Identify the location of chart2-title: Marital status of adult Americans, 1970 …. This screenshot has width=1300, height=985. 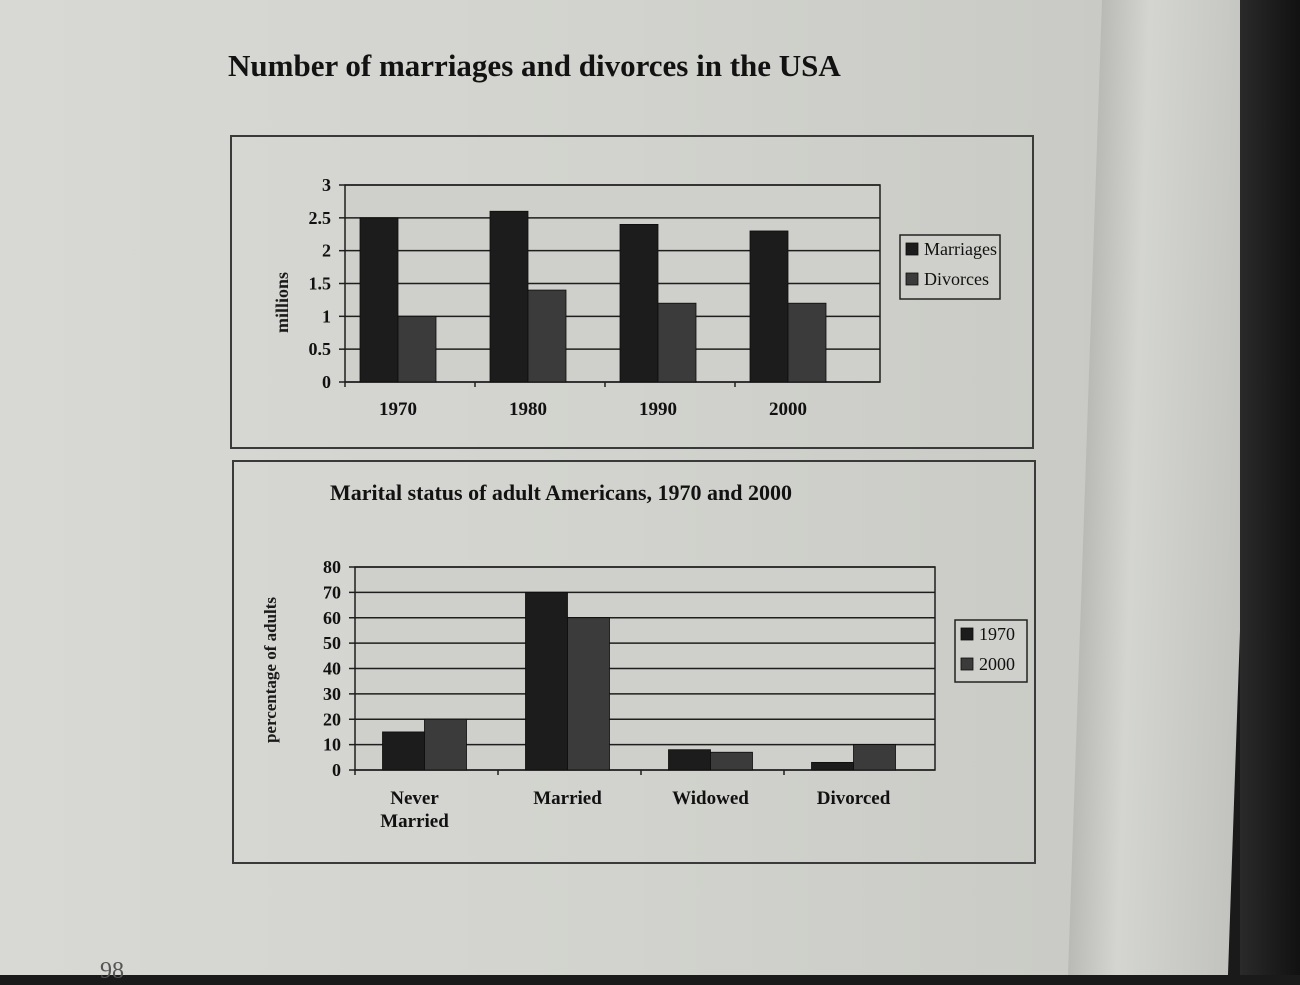
(561, 492).